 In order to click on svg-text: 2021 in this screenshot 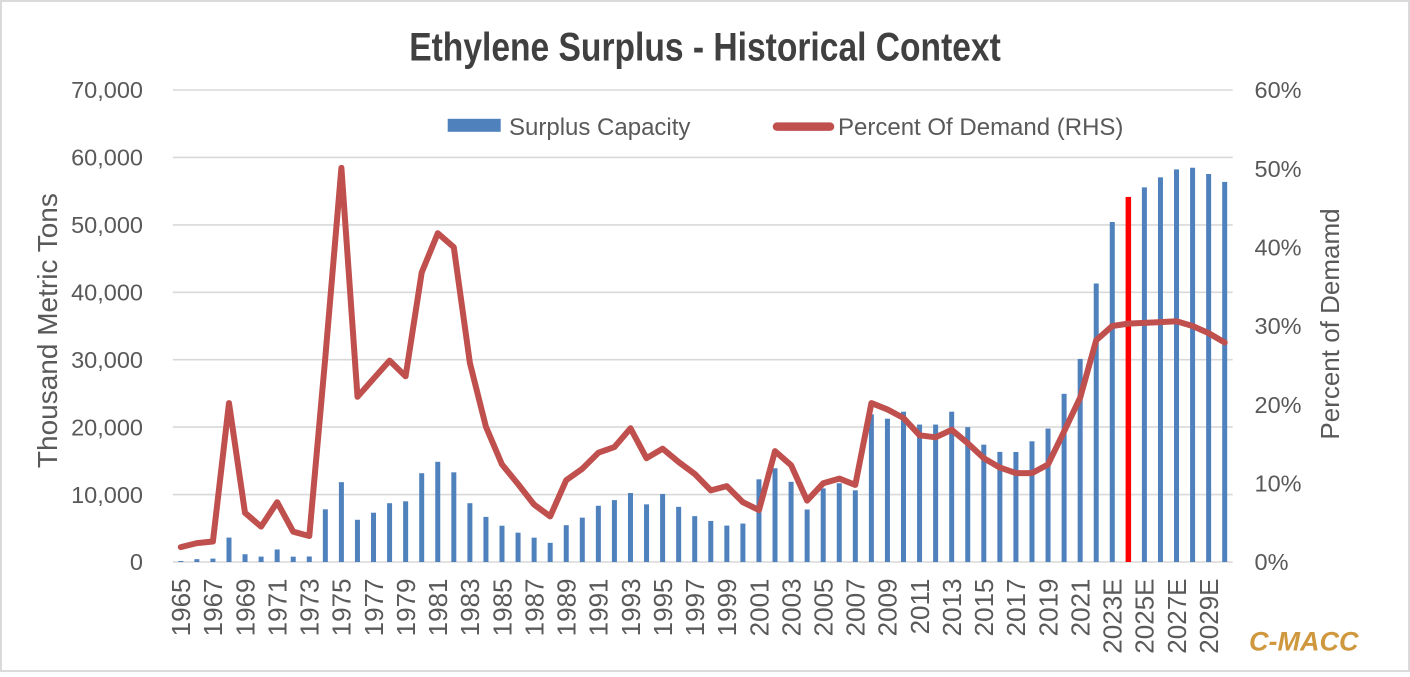, I will do `click(1081, 608)`.